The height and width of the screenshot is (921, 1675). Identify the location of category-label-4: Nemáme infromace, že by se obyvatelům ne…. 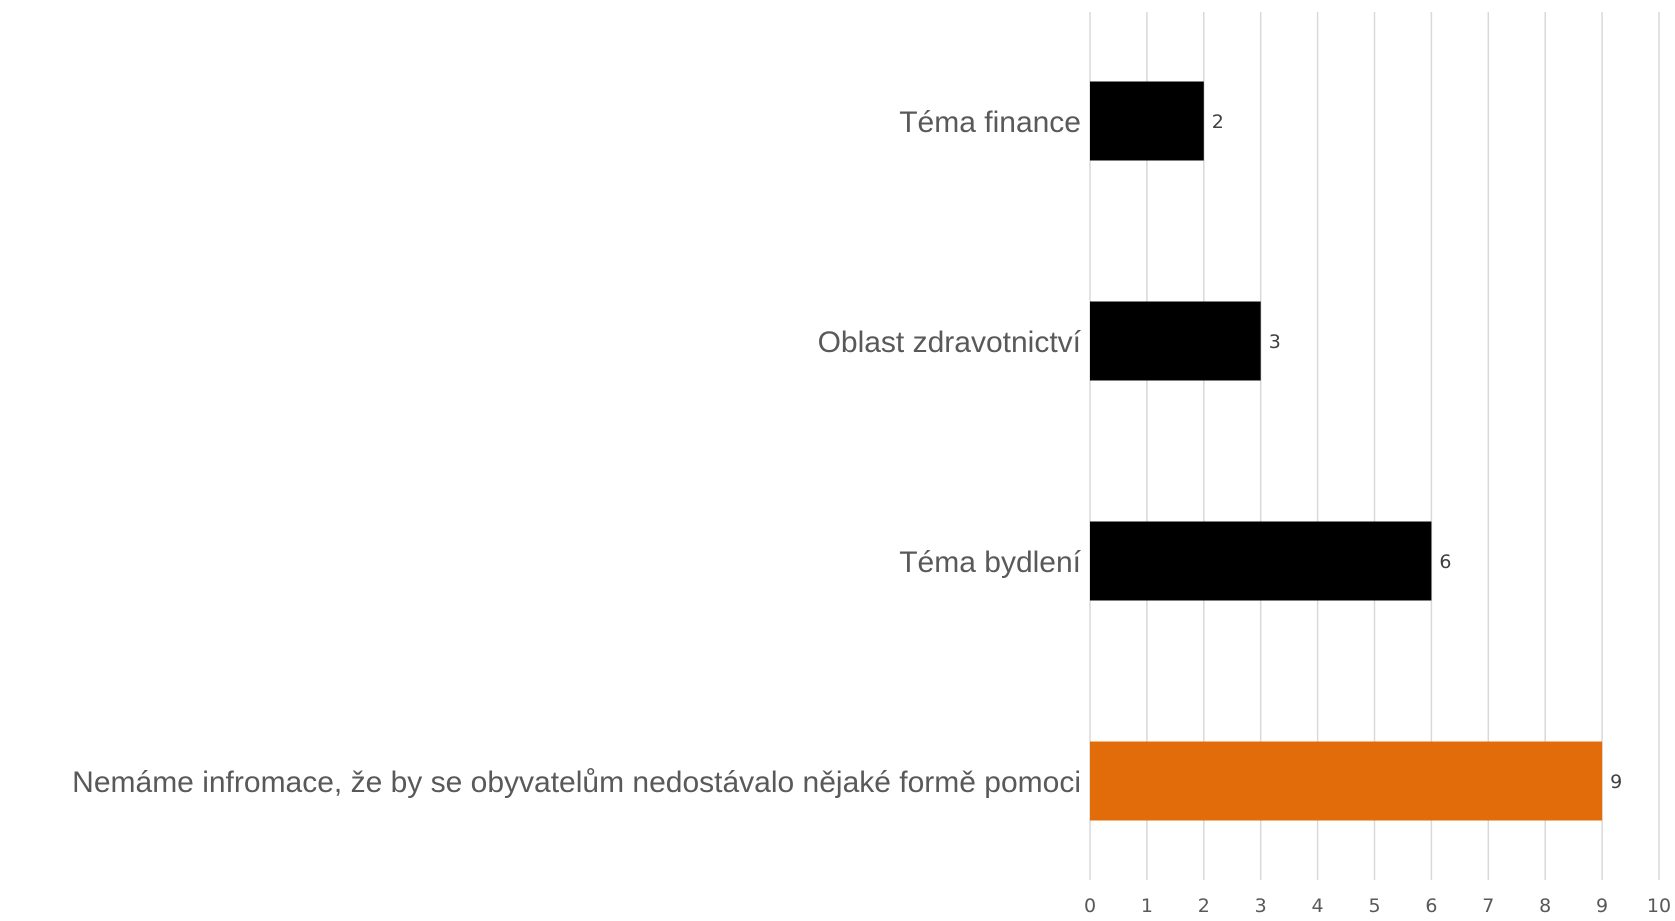
(576, 782).